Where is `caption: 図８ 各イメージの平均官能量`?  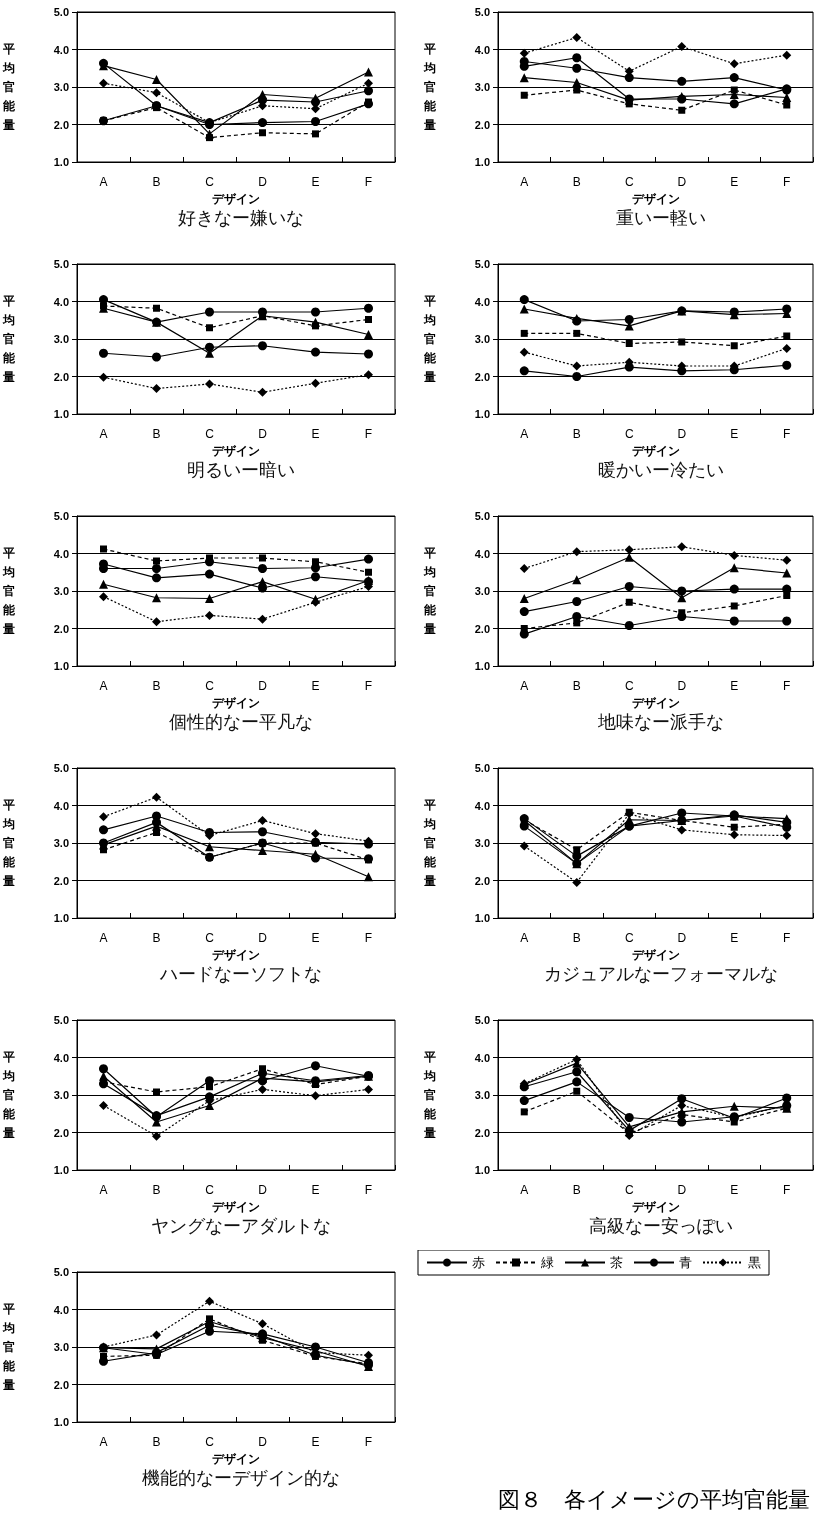
caption: 図８ 各イメージの平均官能量 is located at coordinates (654, 1499).